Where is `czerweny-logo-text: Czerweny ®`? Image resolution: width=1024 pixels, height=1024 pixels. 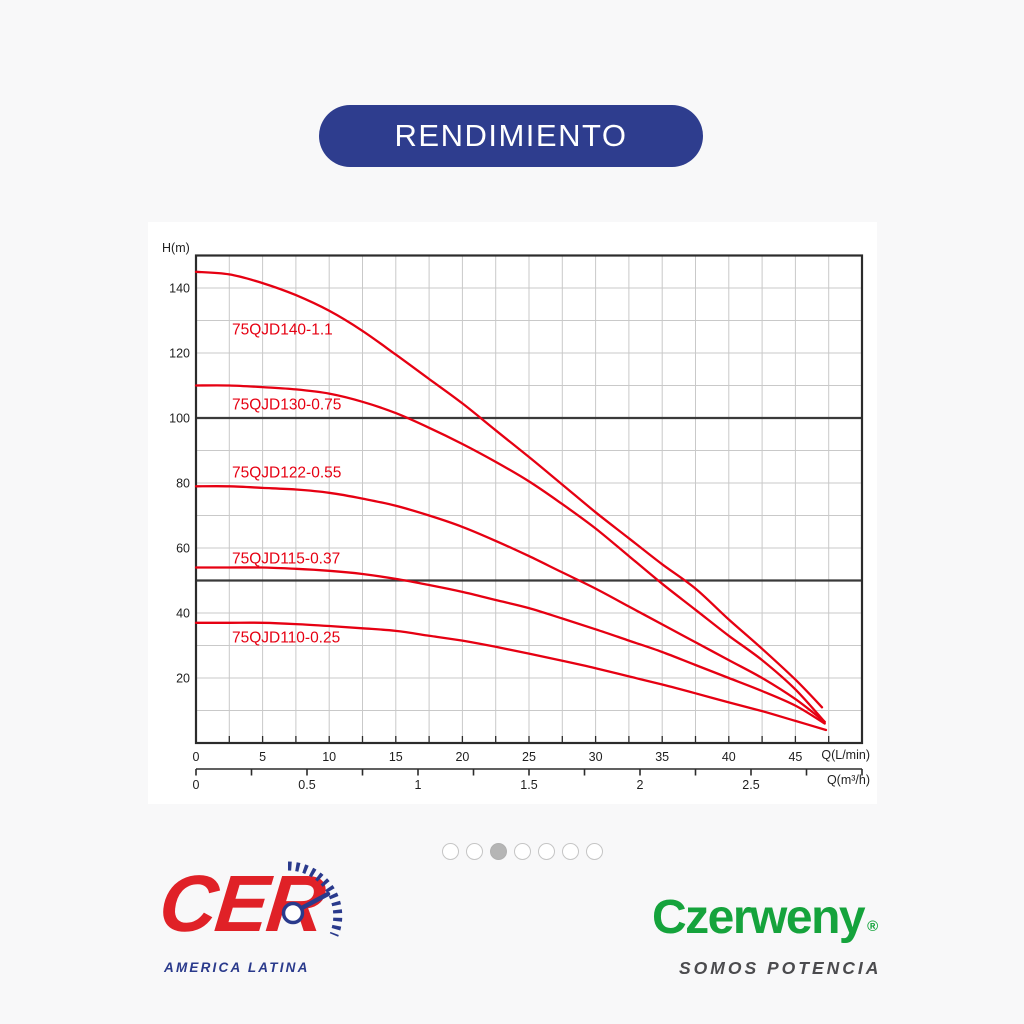
czerweny-logo-text: Czerweny ® is located at coordinates (765, 917).